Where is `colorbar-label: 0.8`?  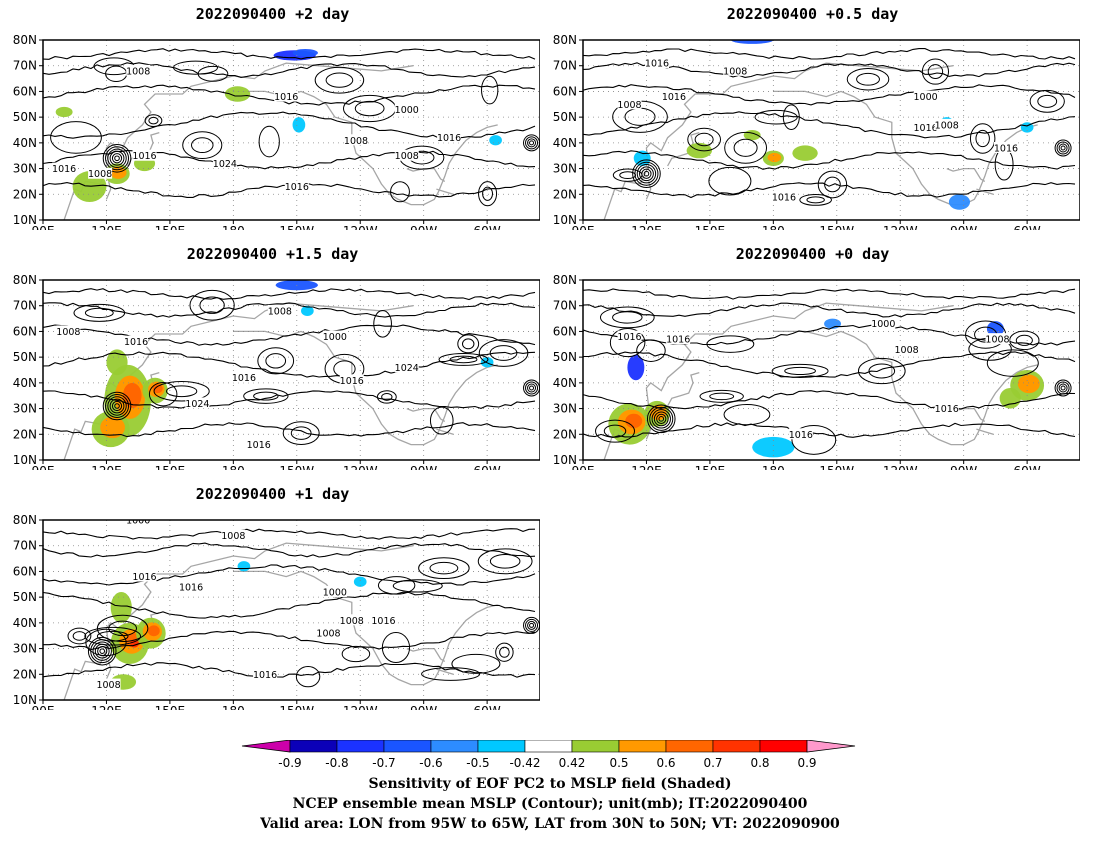
colorbar-label: 0.8 is located at coordinates (759, 763).